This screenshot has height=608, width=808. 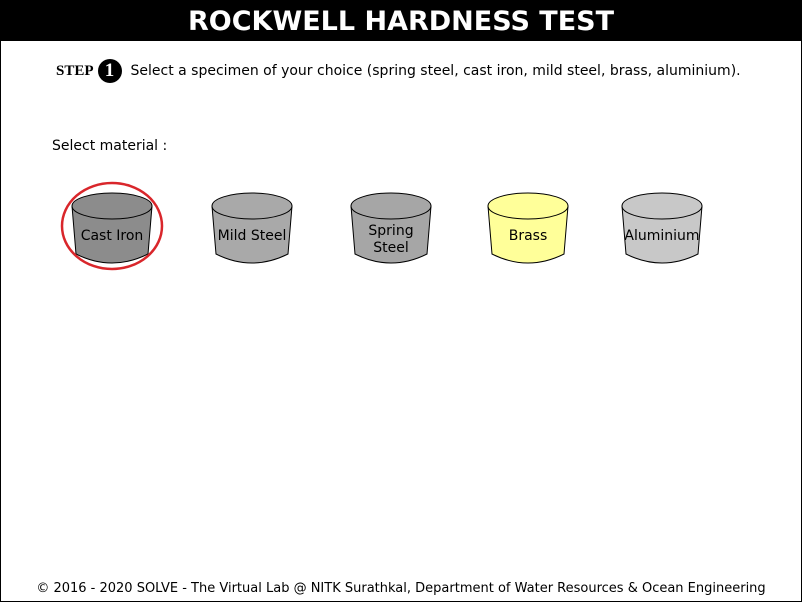 I want to click on specimen-label-line2: Steel, so click(x=391, y=248).